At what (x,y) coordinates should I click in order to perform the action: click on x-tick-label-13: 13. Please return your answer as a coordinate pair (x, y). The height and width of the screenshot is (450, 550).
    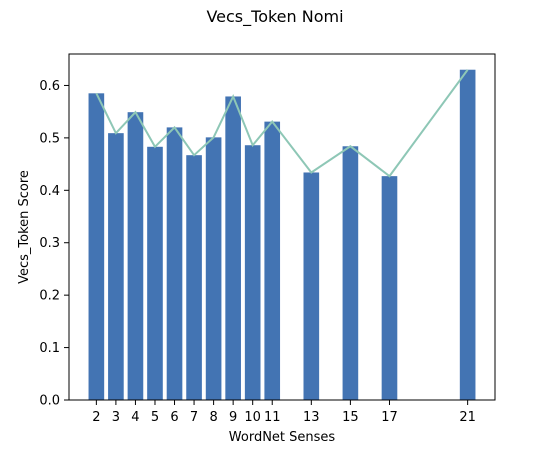
    Looking at the image, I should click on (311, 417).